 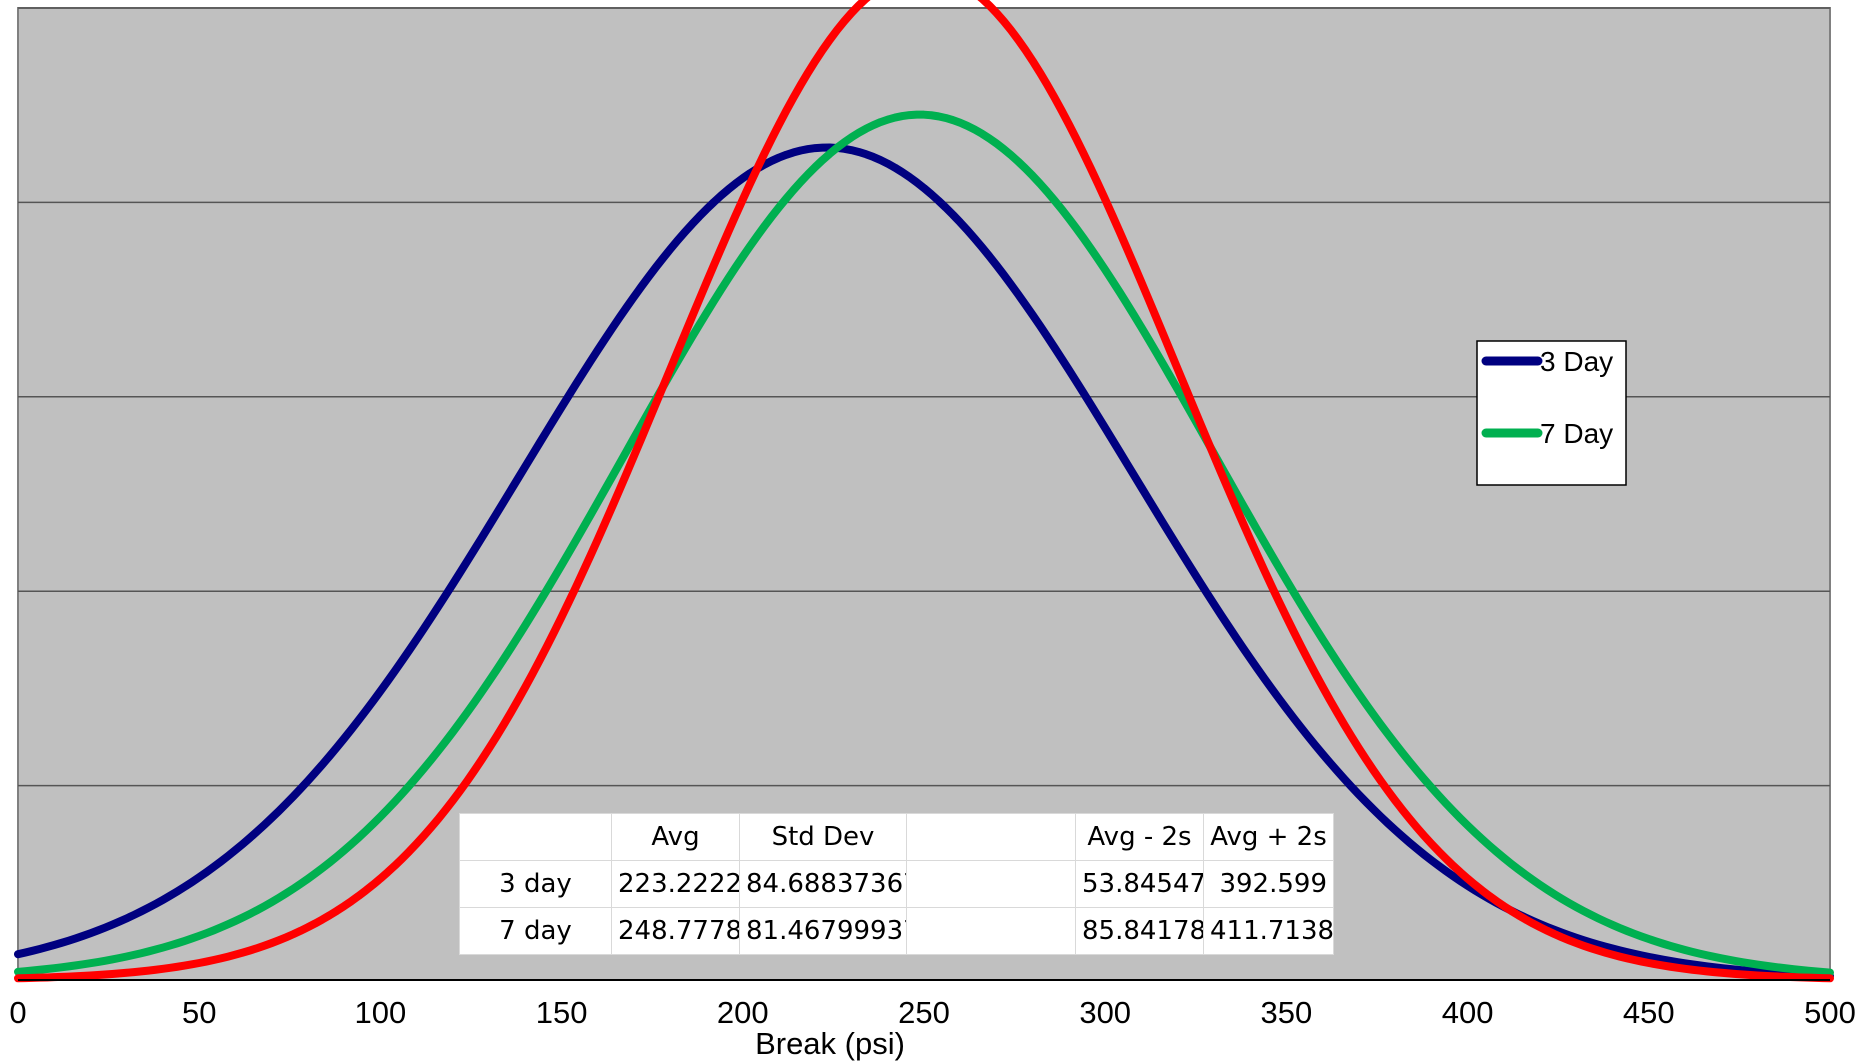 What do you see at coordinates (535, 931) in the screenshot?
I see `stats-row-label: 7 day` at bounding box center [535, 931].